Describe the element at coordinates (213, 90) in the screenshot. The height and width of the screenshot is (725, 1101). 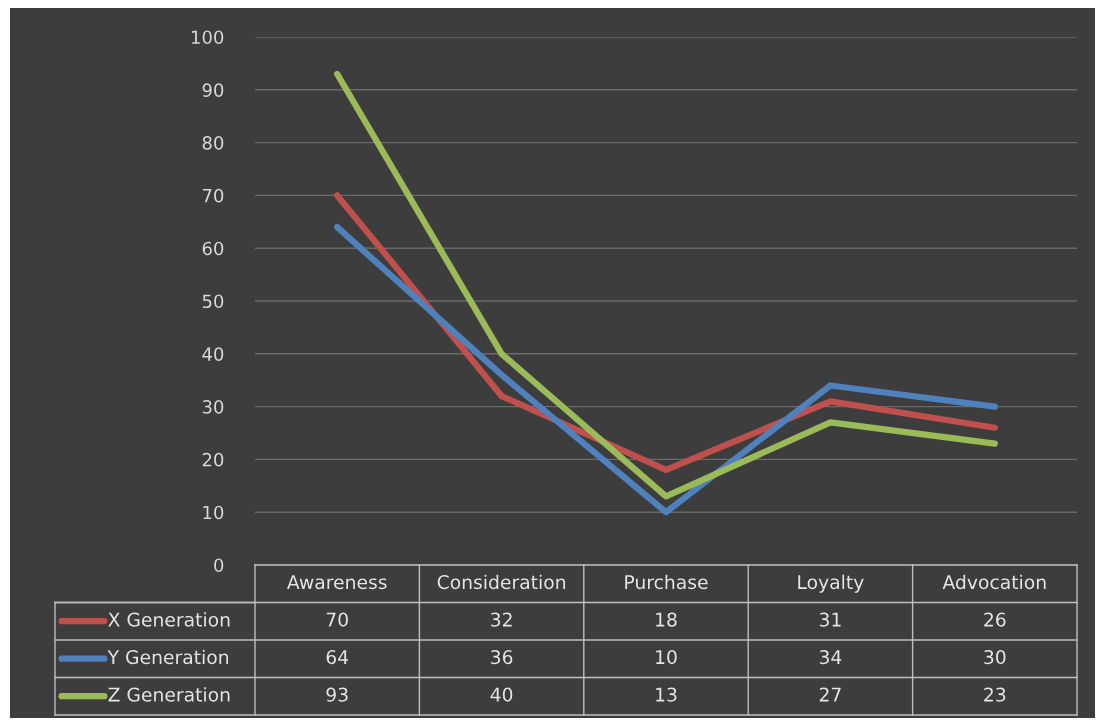
I see `y-tick-label: 90` at that location.